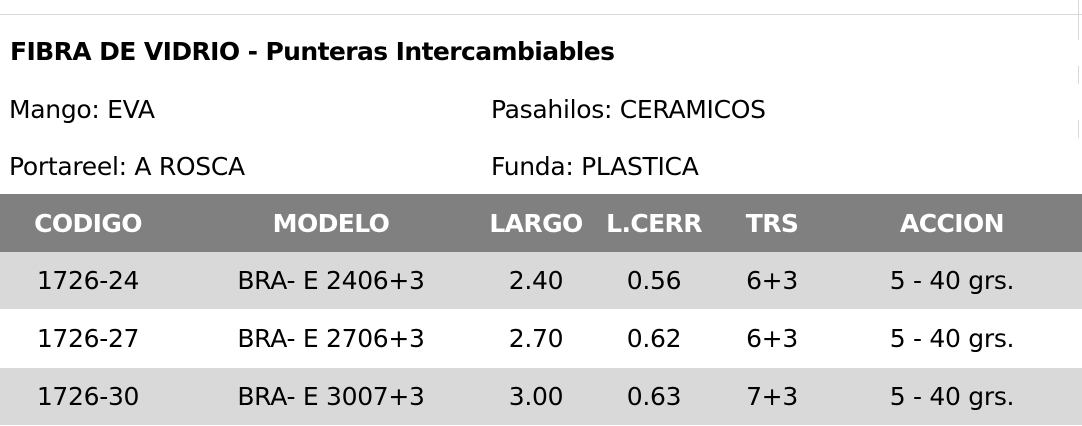 This screenshot has height=426, width=1082. I want to click on table-header-row: CODIGO MODELO LARGO L.CERR TRS ACCION, so click(541, 223).